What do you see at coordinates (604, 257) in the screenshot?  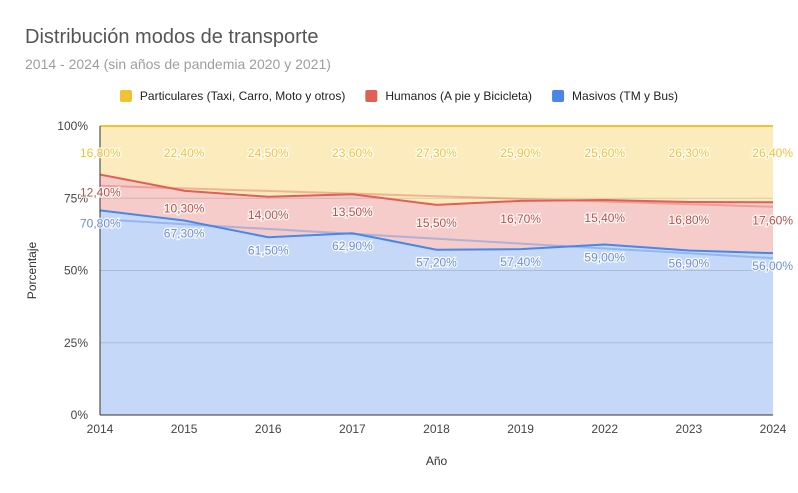 I see `data-label: 59,00%` at bounding box center [604, 257].